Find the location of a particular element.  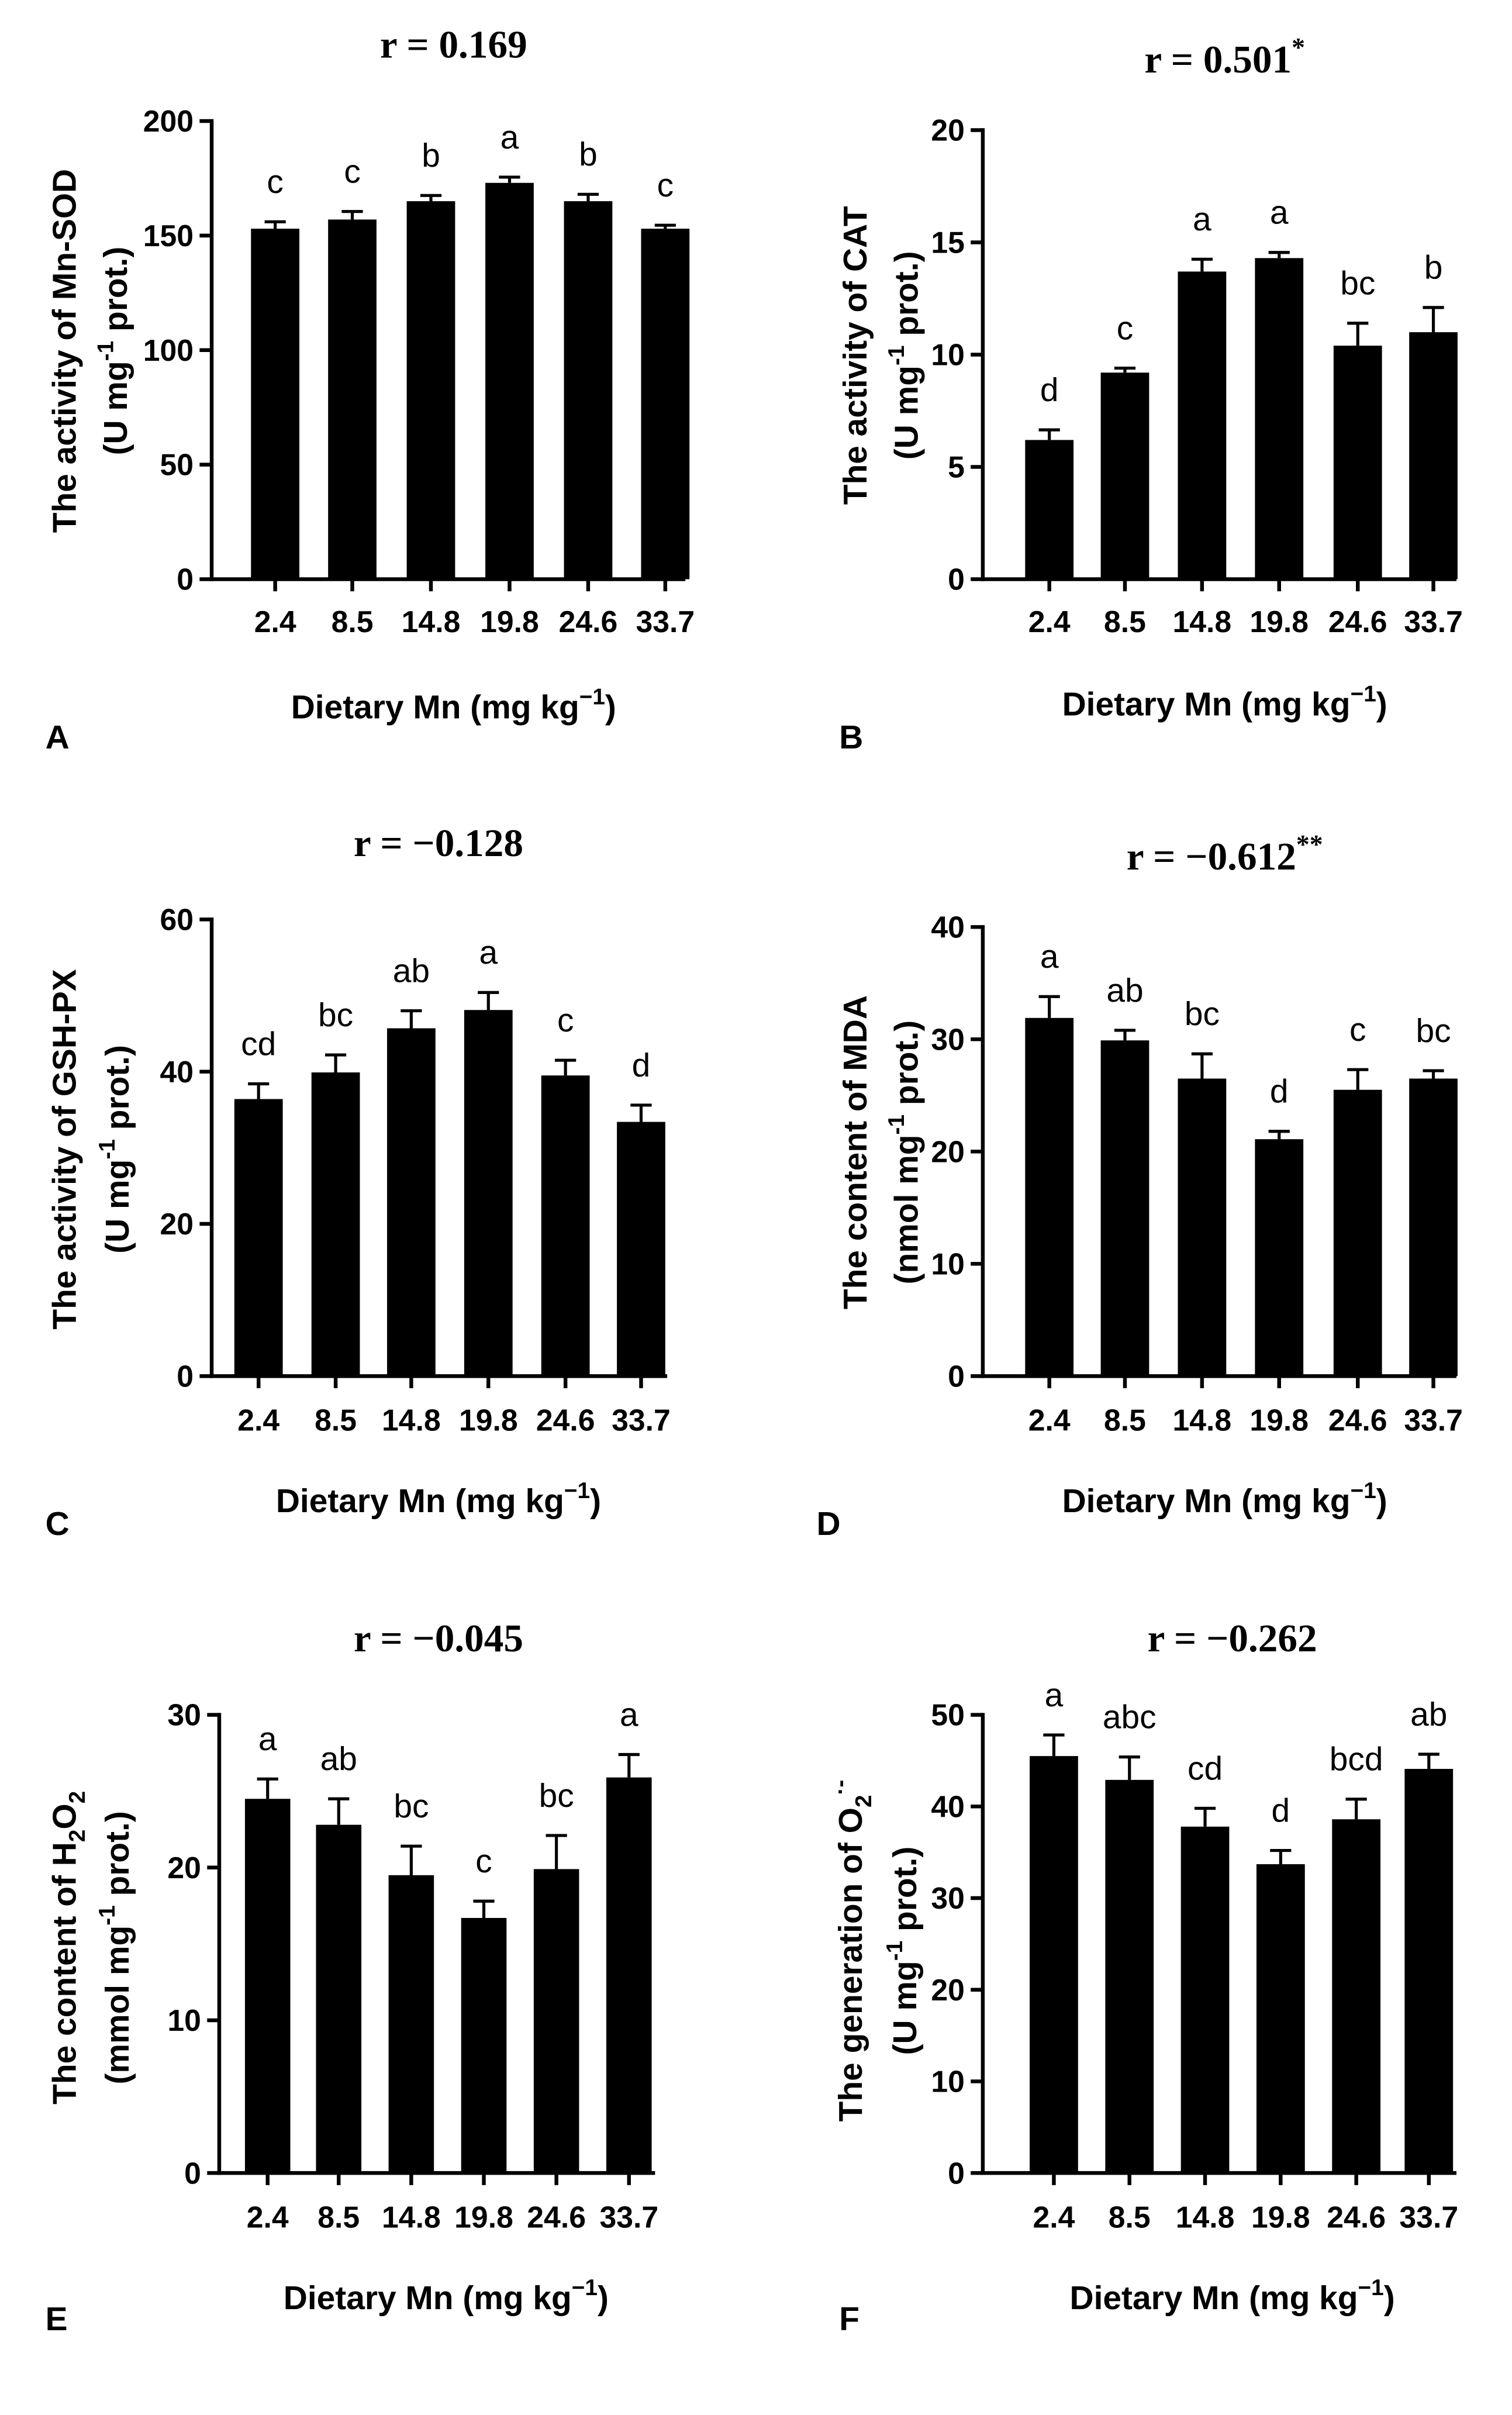

panel-f-title-part-1: r = −0.262 is located at coordinates (1232, 1638).